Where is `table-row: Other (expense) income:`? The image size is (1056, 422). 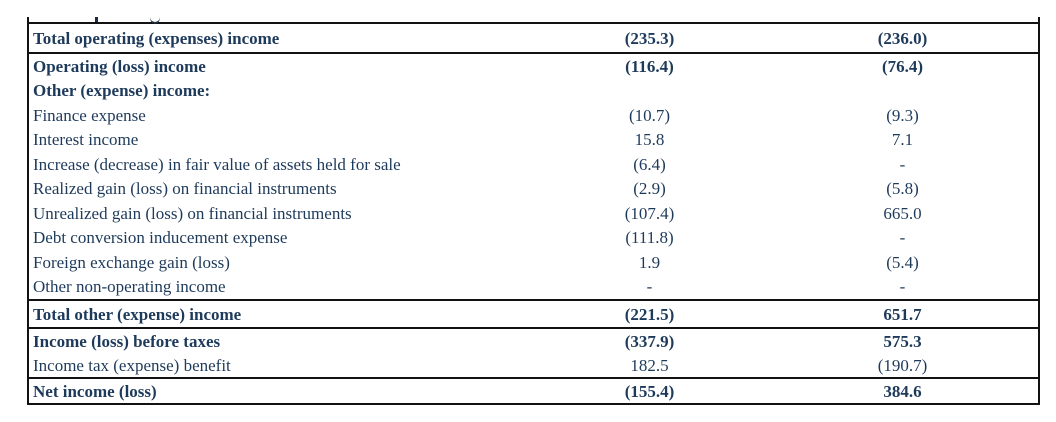
table-row: Other (expense) income: is located at coordinates (533, 91).